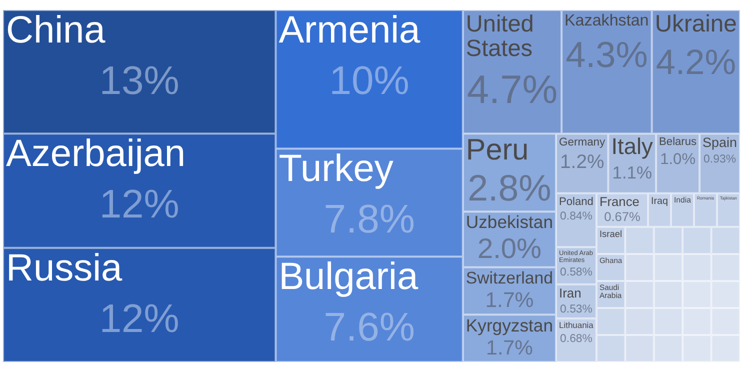 Image resolution: width=751 pixels, height=370 pixels. What do you see at coordinates (65, 268) in the screenshot?
I see `category-label: Russia` at bounding box center [65, 268].